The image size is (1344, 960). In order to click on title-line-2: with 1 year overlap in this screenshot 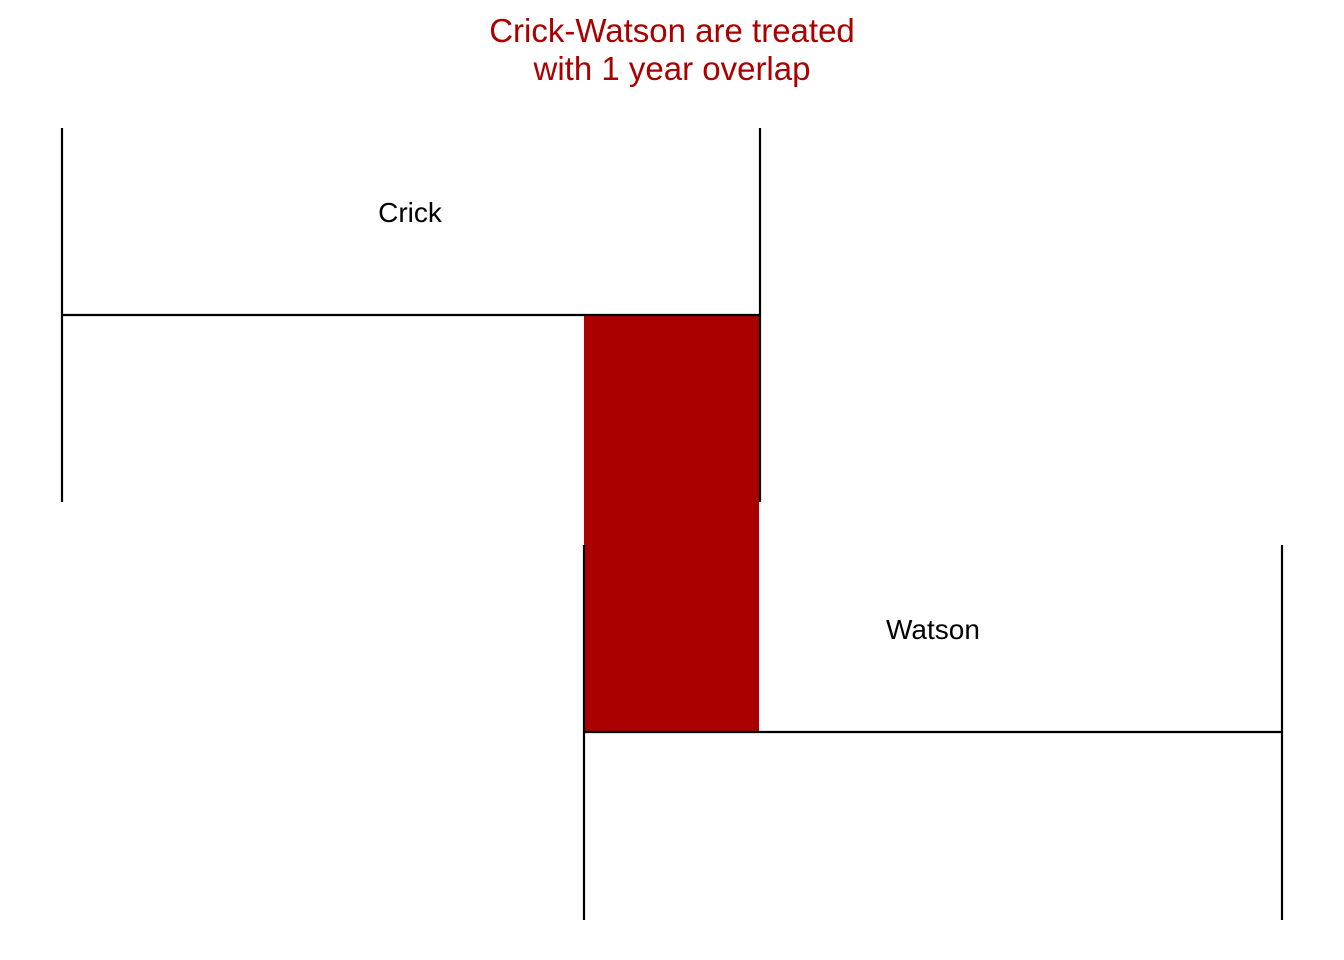, I will do `click(672, 68)`.